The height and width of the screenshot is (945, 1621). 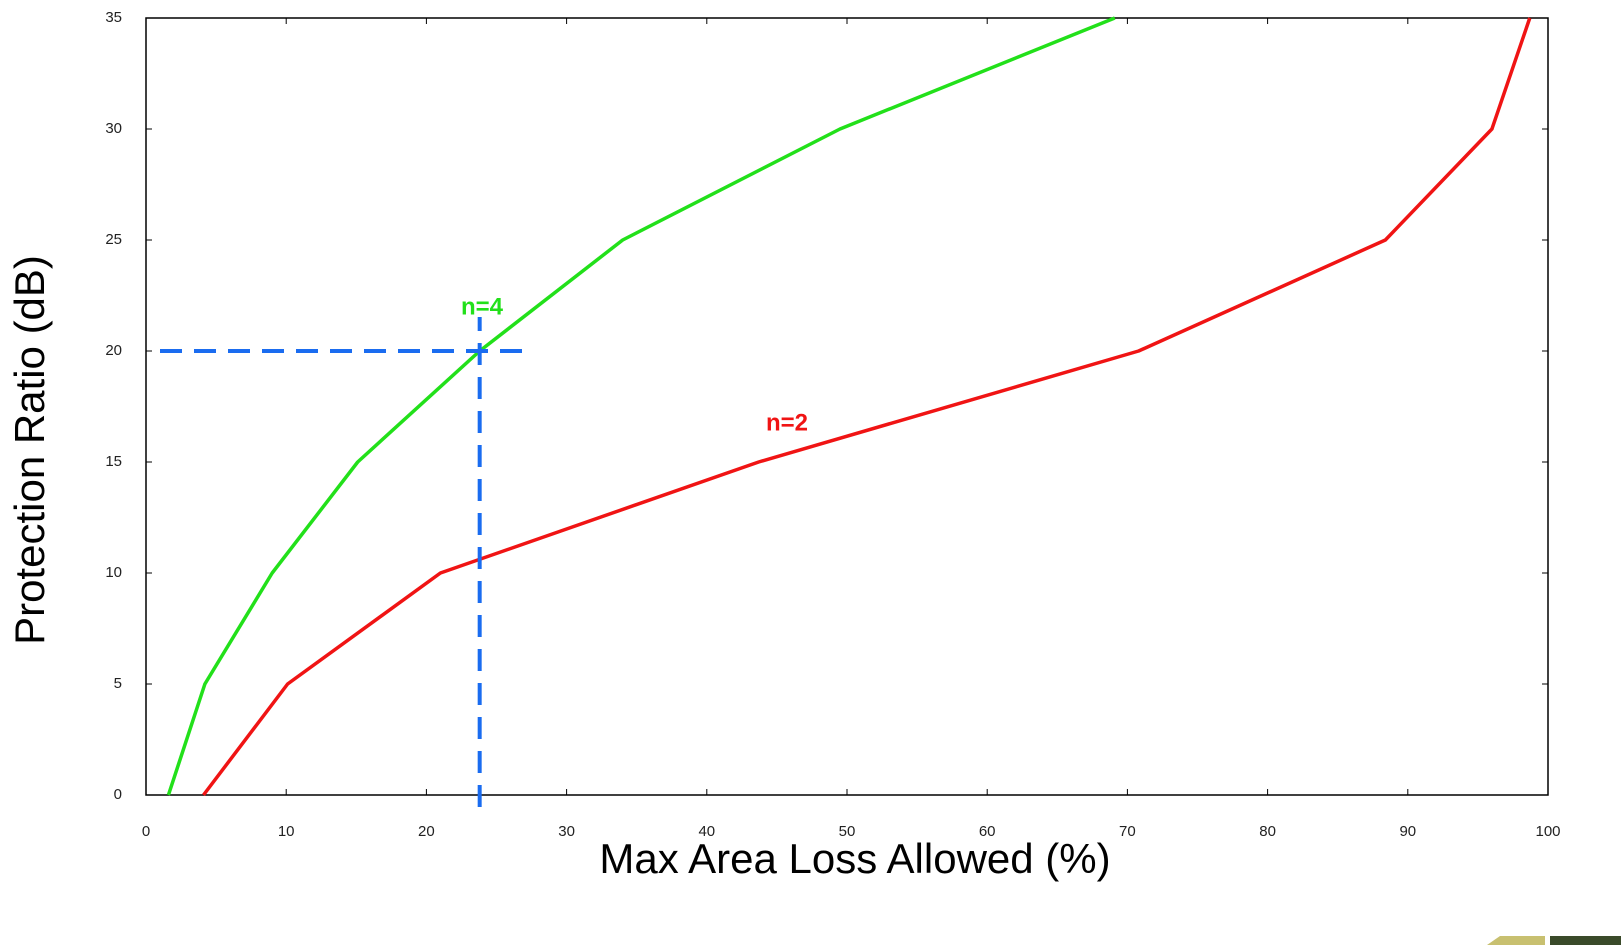 I want to click on y-tick-label: 5, so click(x=118, y=683).